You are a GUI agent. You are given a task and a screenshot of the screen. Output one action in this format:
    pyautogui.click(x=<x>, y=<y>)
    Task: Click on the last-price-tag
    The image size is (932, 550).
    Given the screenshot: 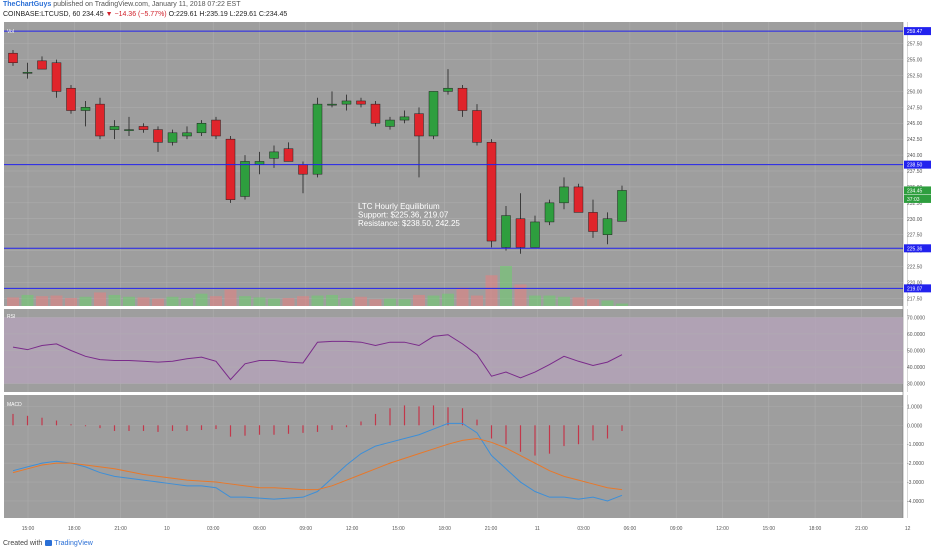 What is the action you would take?
    pyautogui.click(x=917, y=190)
    